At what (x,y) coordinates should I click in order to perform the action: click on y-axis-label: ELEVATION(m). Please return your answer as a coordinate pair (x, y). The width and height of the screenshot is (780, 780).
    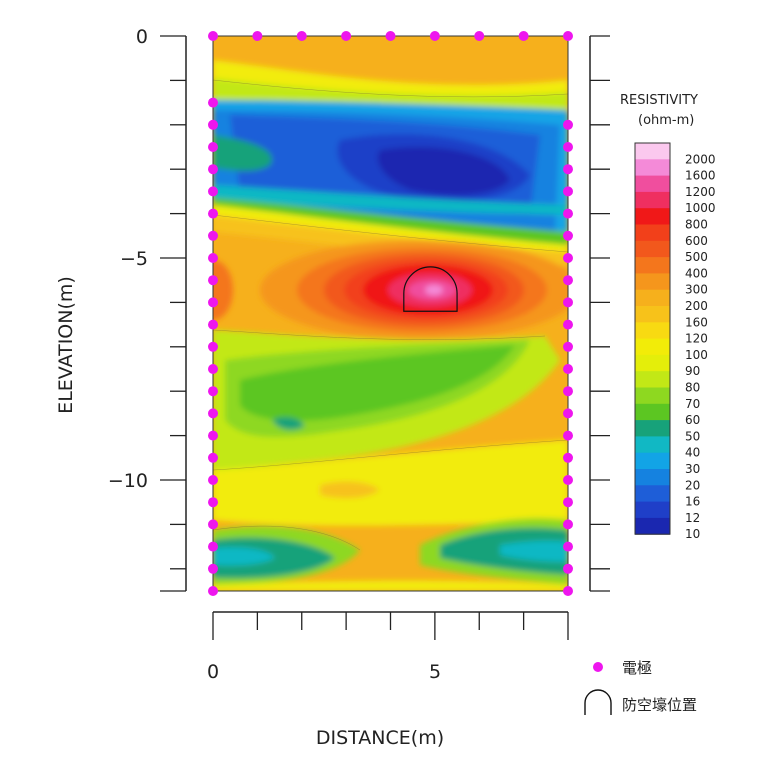
    Looking at the image, I should click on (66, 345).